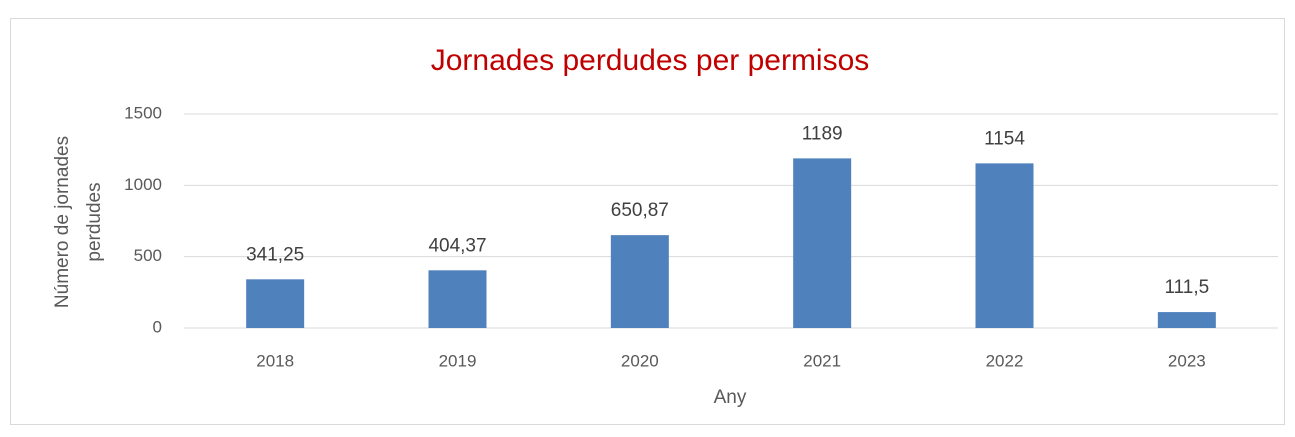 The height and width of the screenshot is (437, 1295). What do you see at coordinates (275, 360) in the screenshot?
I see `x-tick-label: 2018` at bounding box center [275, 360].